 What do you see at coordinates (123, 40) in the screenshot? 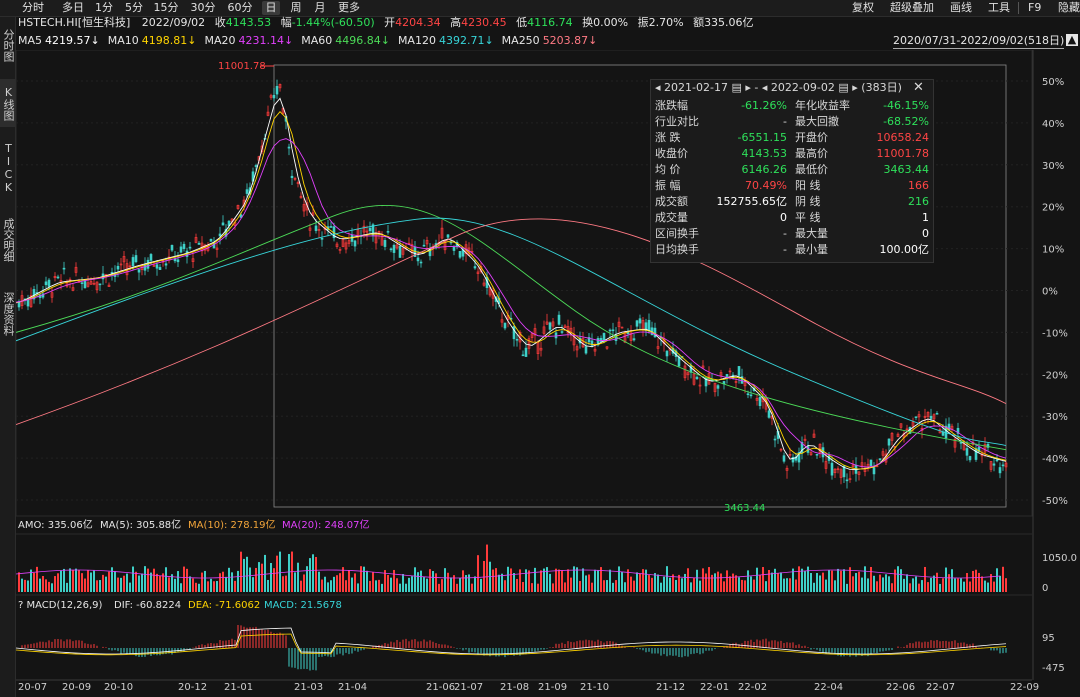
I see `ma-label: MA10` at bounding box center [123, 40].